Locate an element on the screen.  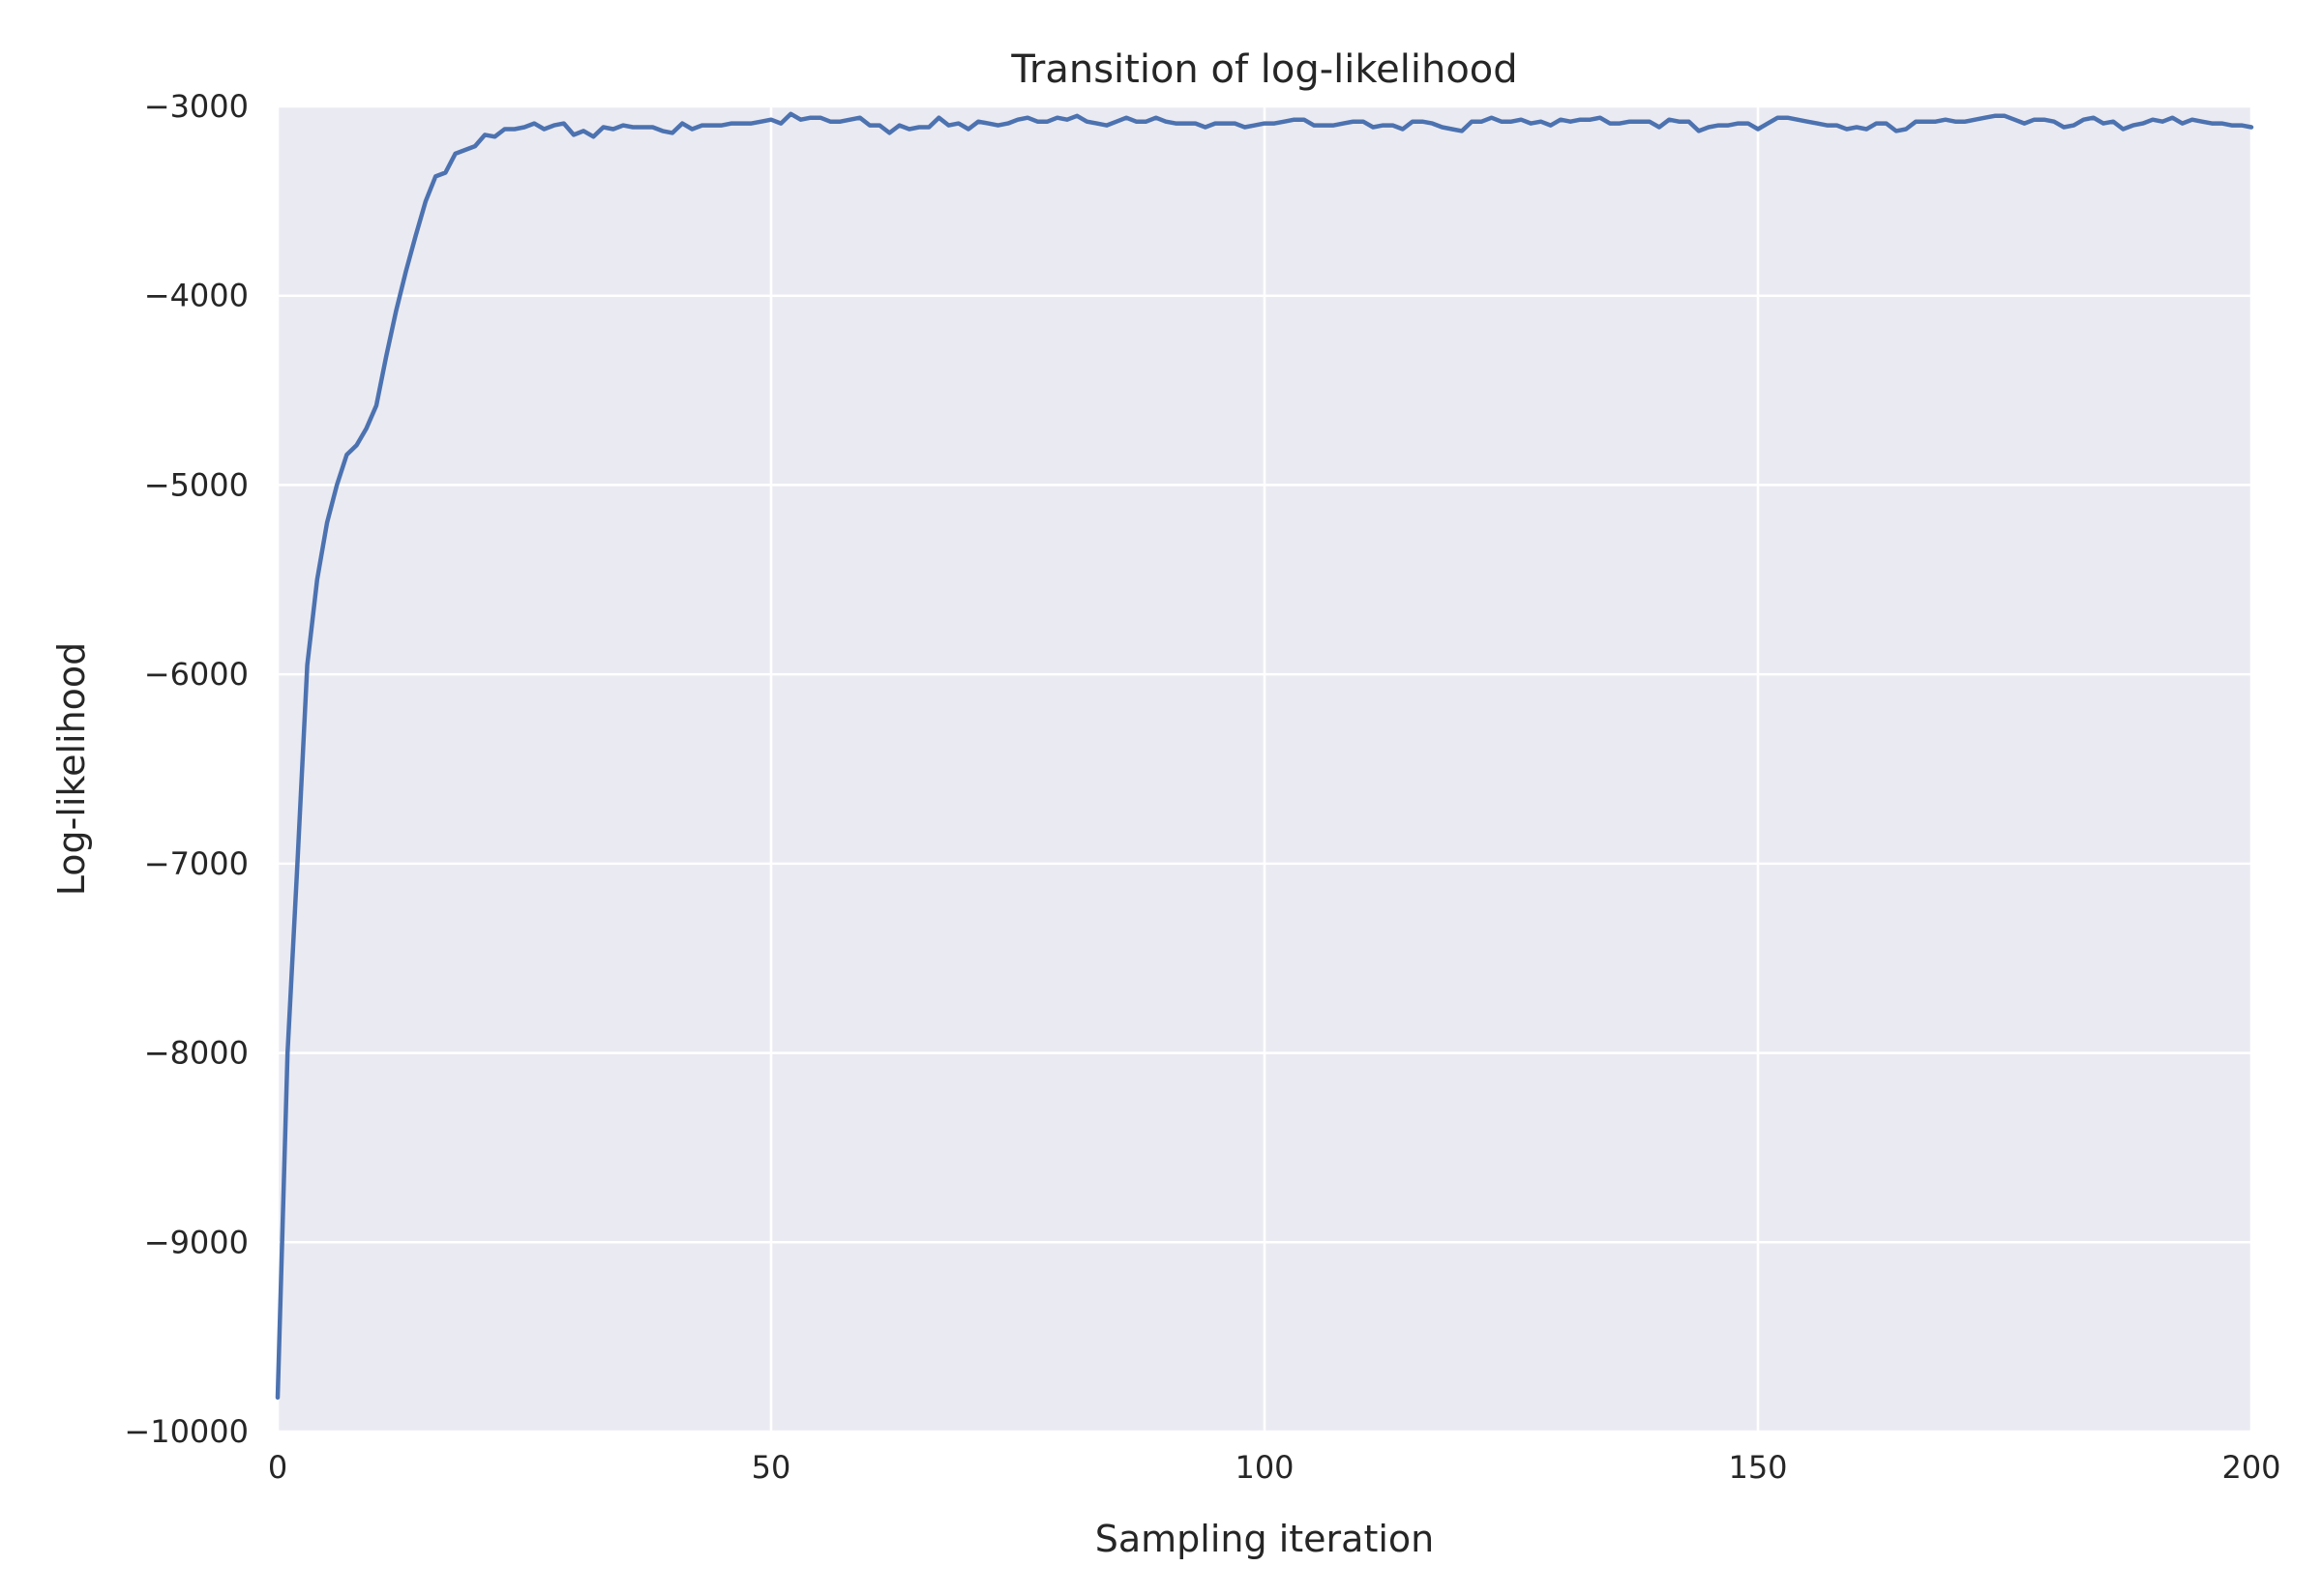
y-tick-label: −9000 is located at coordinates (196, 1242).